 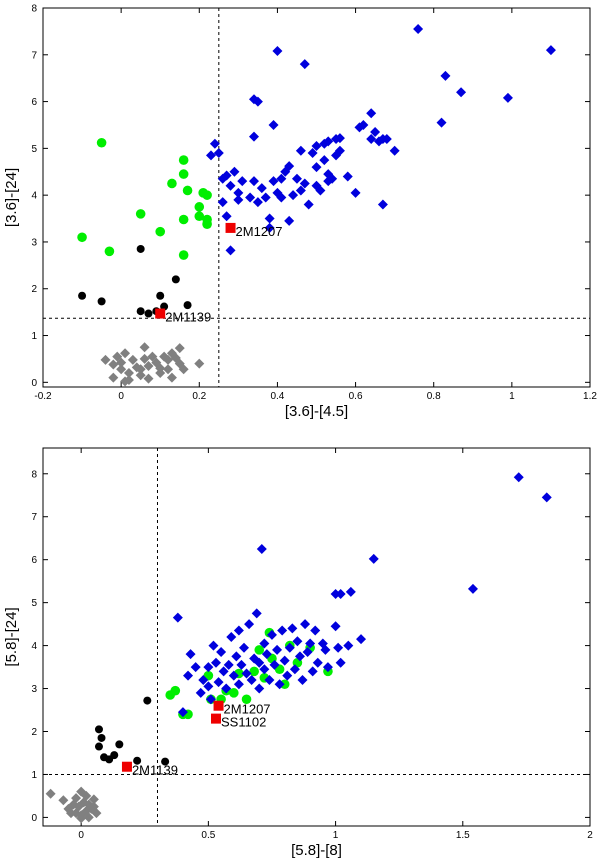 I want to click on series-gray, so click(x=152, y=364).